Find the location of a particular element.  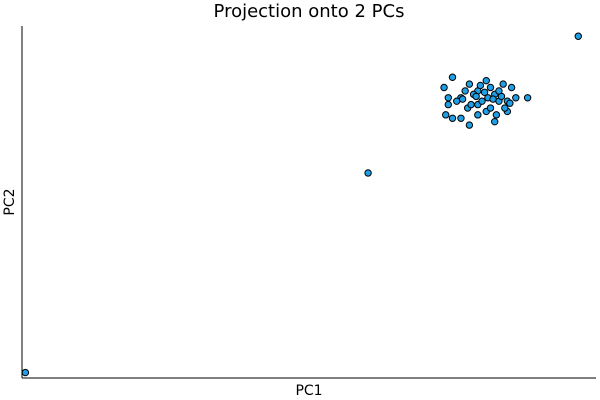

y-axis-label: PC2 is located at coordinates (10, 201).